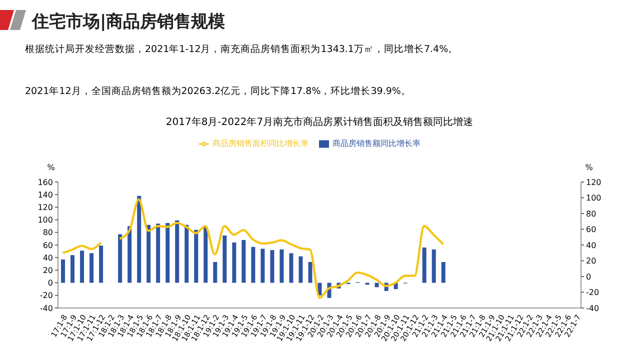 The image size is (639, 359). I want to click on y-tick-label: 140, so click(45, 195).